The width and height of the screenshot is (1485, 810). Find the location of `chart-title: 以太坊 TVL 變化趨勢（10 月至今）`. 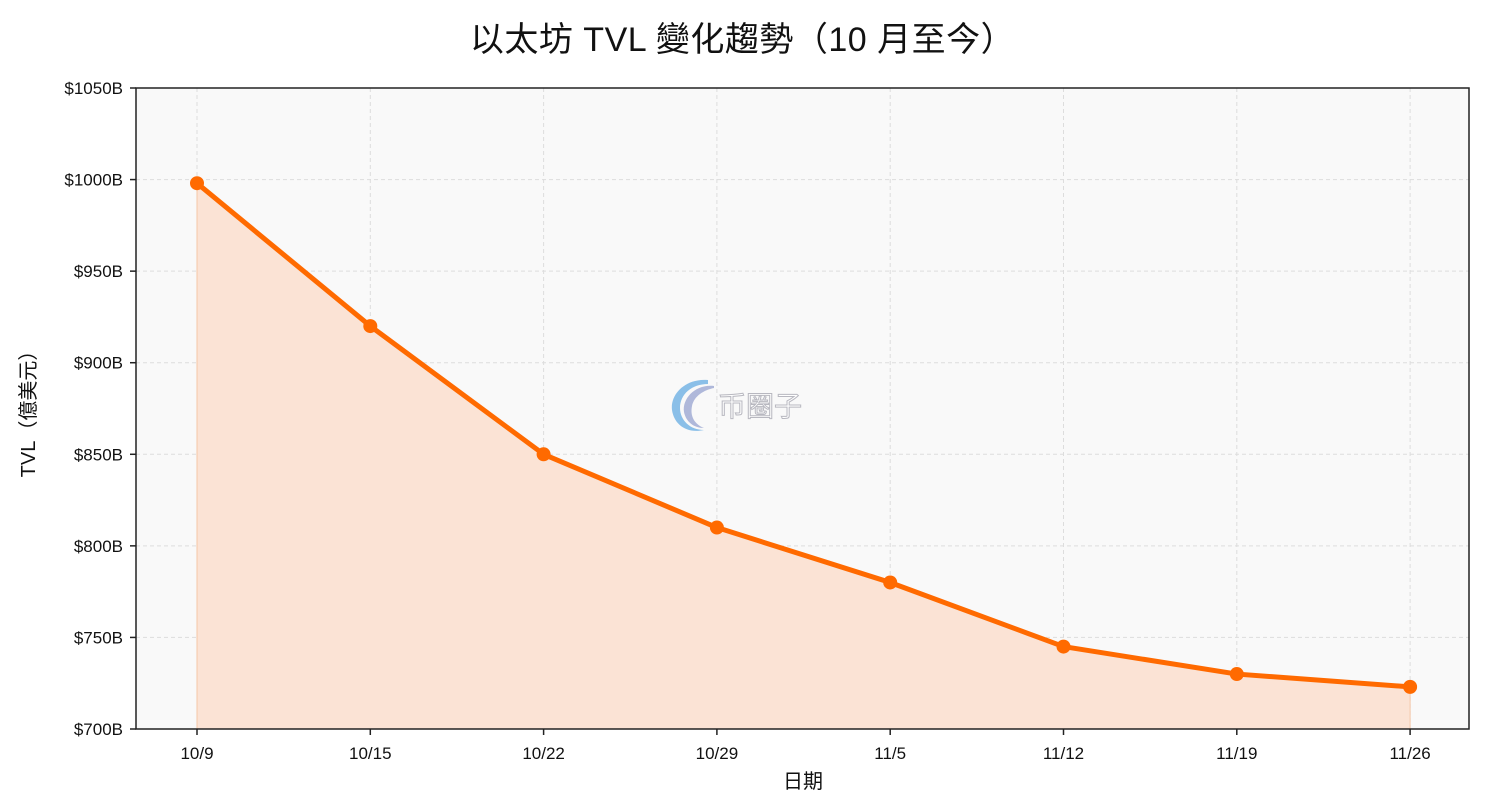

chart-title: 以太坊 TVL 變化趨勢（10 月至今） is located at coordinates (742, 40).